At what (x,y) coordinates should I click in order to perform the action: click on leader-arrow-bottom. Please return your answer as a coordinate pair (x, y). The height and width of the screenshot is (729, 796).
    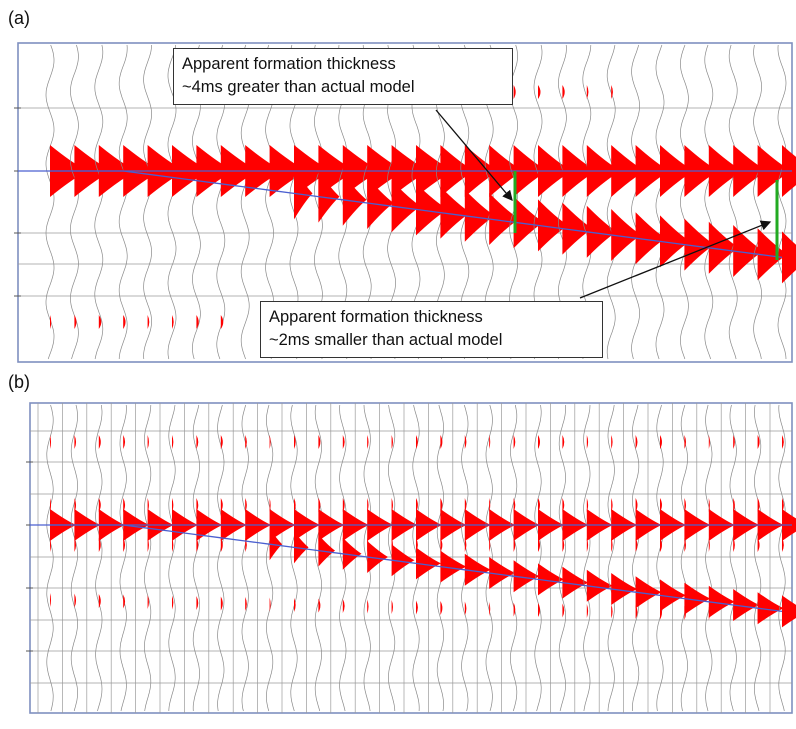
    Looking at the image, I should click on (675, 259).